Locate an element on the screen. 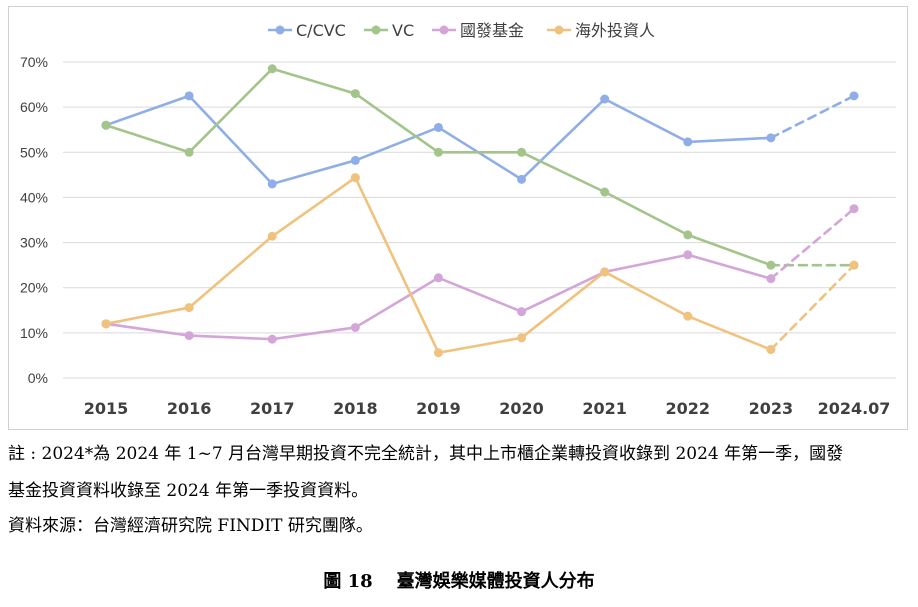 The width and height of the screenshot is (918, 607). y-tick-label: 60% is located at coordinates (34, 107).